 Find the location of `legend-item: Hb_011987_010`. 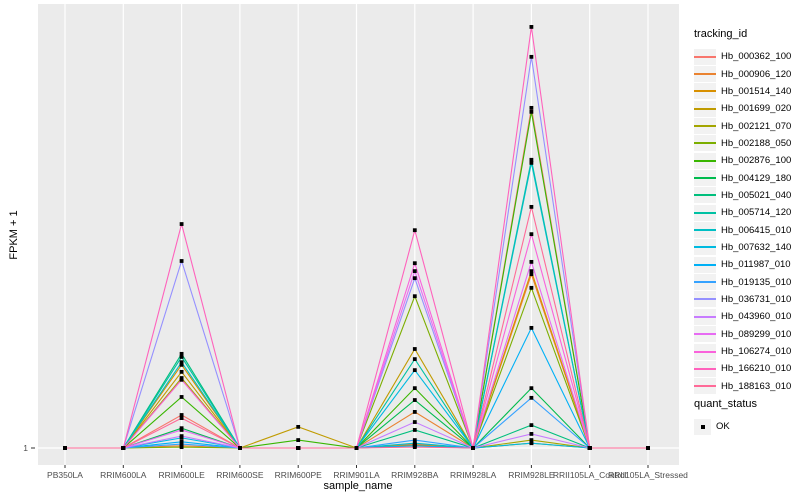

legend-item: Hb_011987_010 is located at coordinates (742, 264).